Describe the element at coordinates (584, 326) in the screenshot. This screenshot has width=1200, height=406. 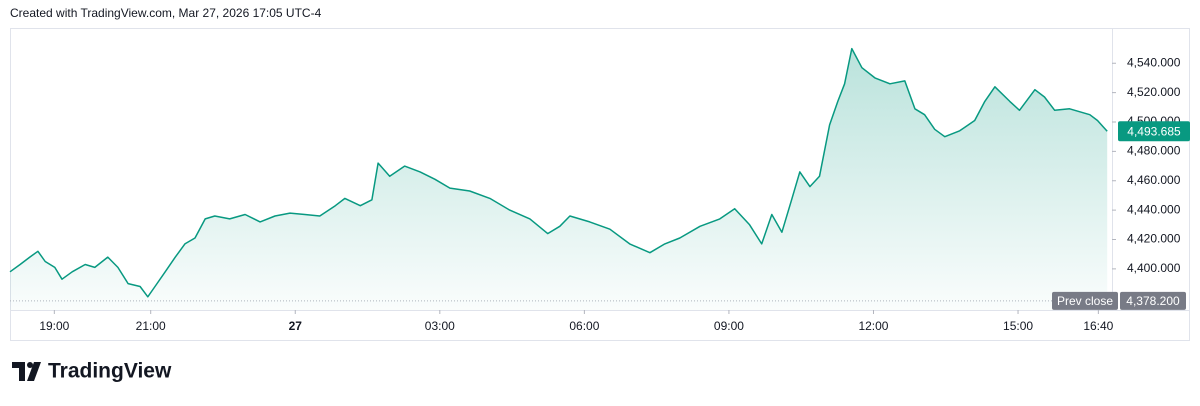
I see `x-tick-label: 06:00` at that location.